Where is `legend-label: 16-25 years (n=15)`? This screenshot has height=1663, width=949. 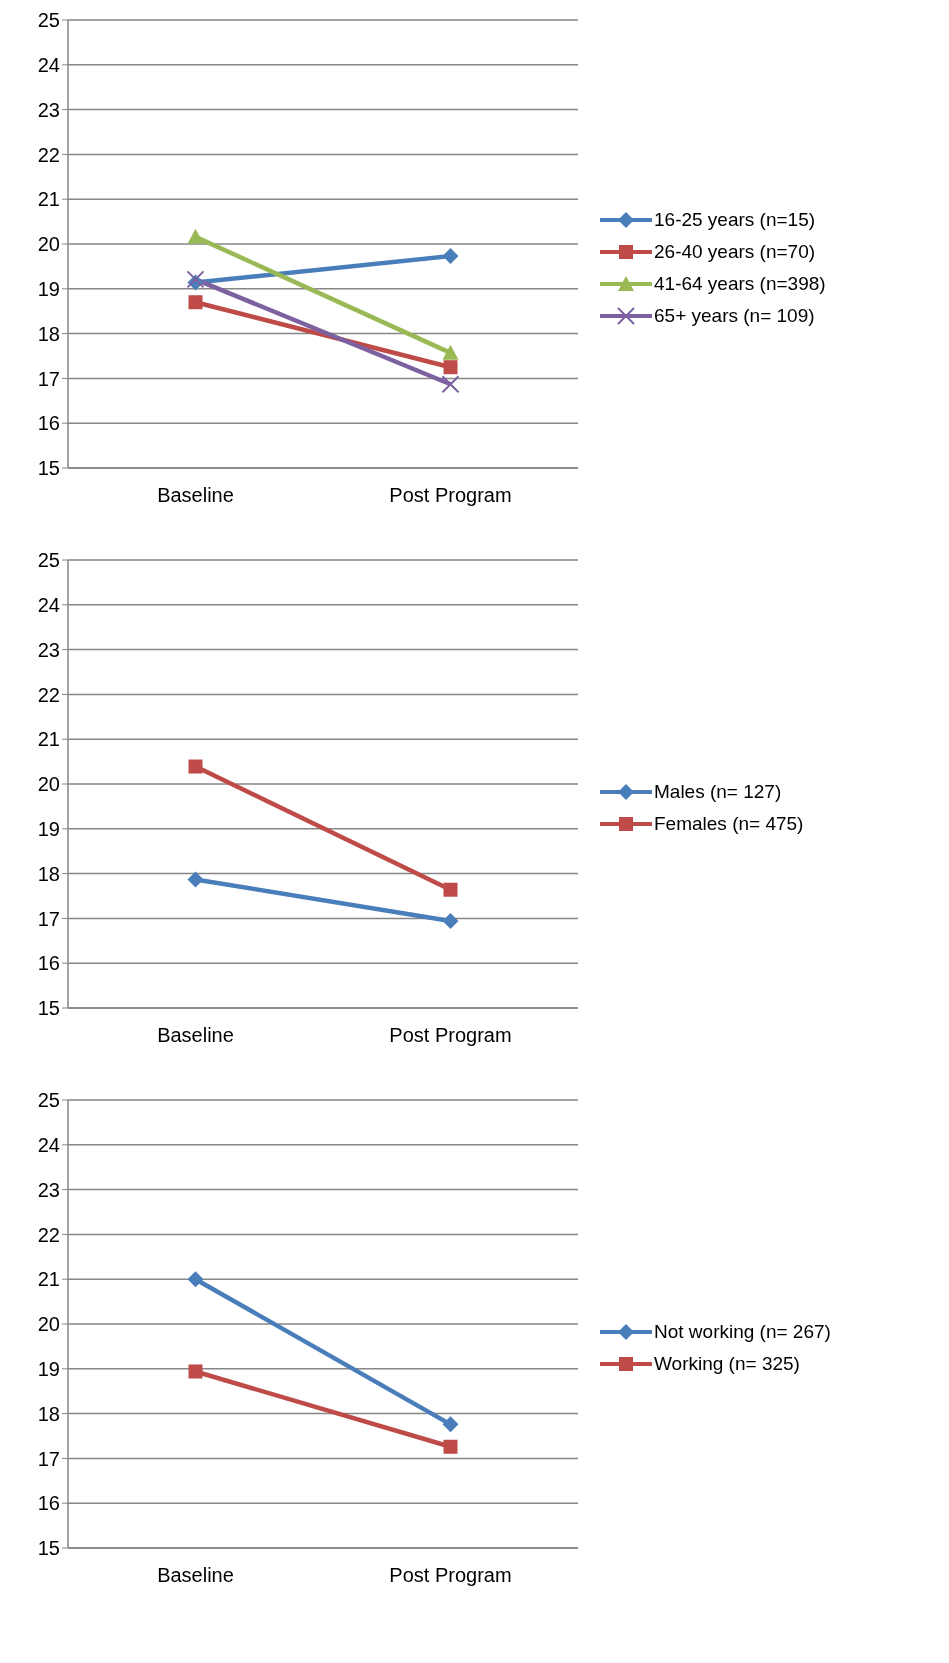 legend-label: 16-25 years (n=15) is located at coordinates (735, 220).